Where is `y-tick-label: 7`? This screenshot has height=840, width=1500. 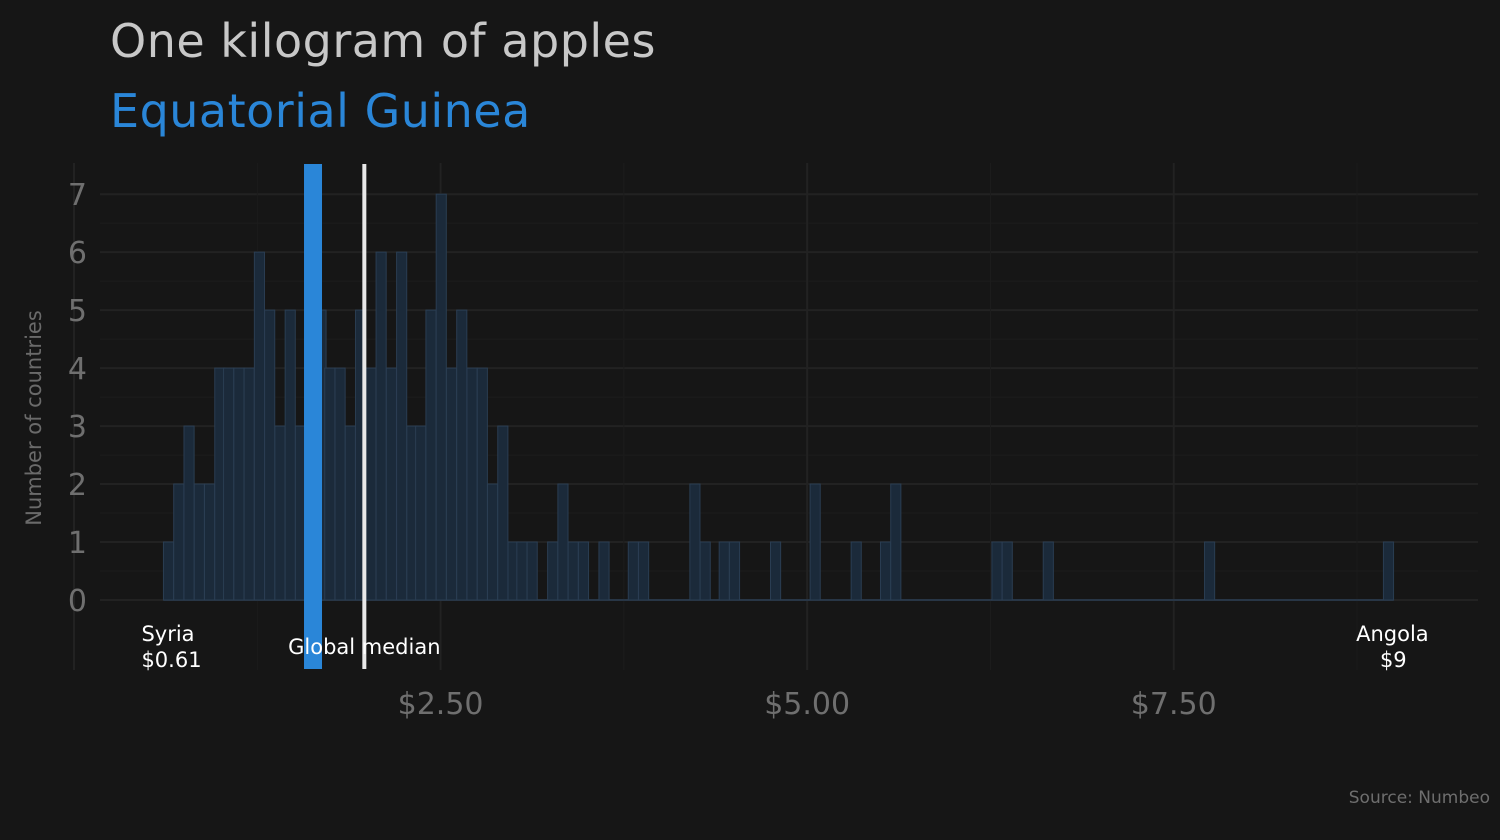
y-tick-label: 7 is located at coordinates (77, 195).